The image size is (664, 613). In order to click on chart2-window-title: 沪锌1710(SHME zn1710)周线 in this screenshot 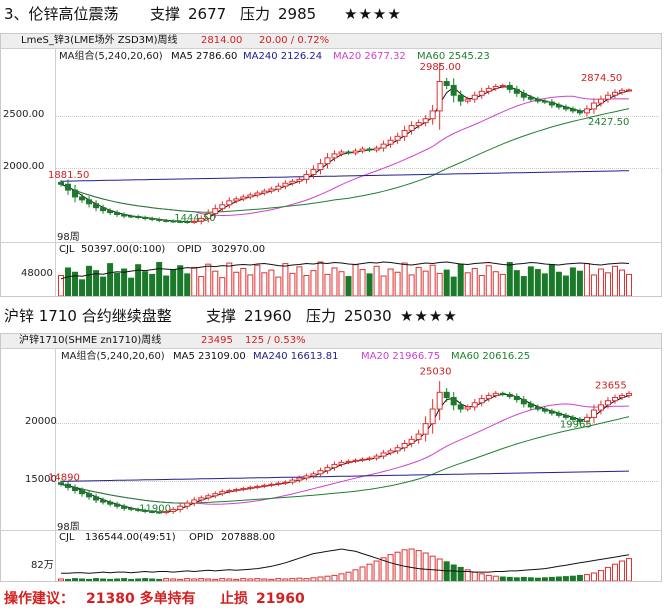, I will do `click(90, 340)`.